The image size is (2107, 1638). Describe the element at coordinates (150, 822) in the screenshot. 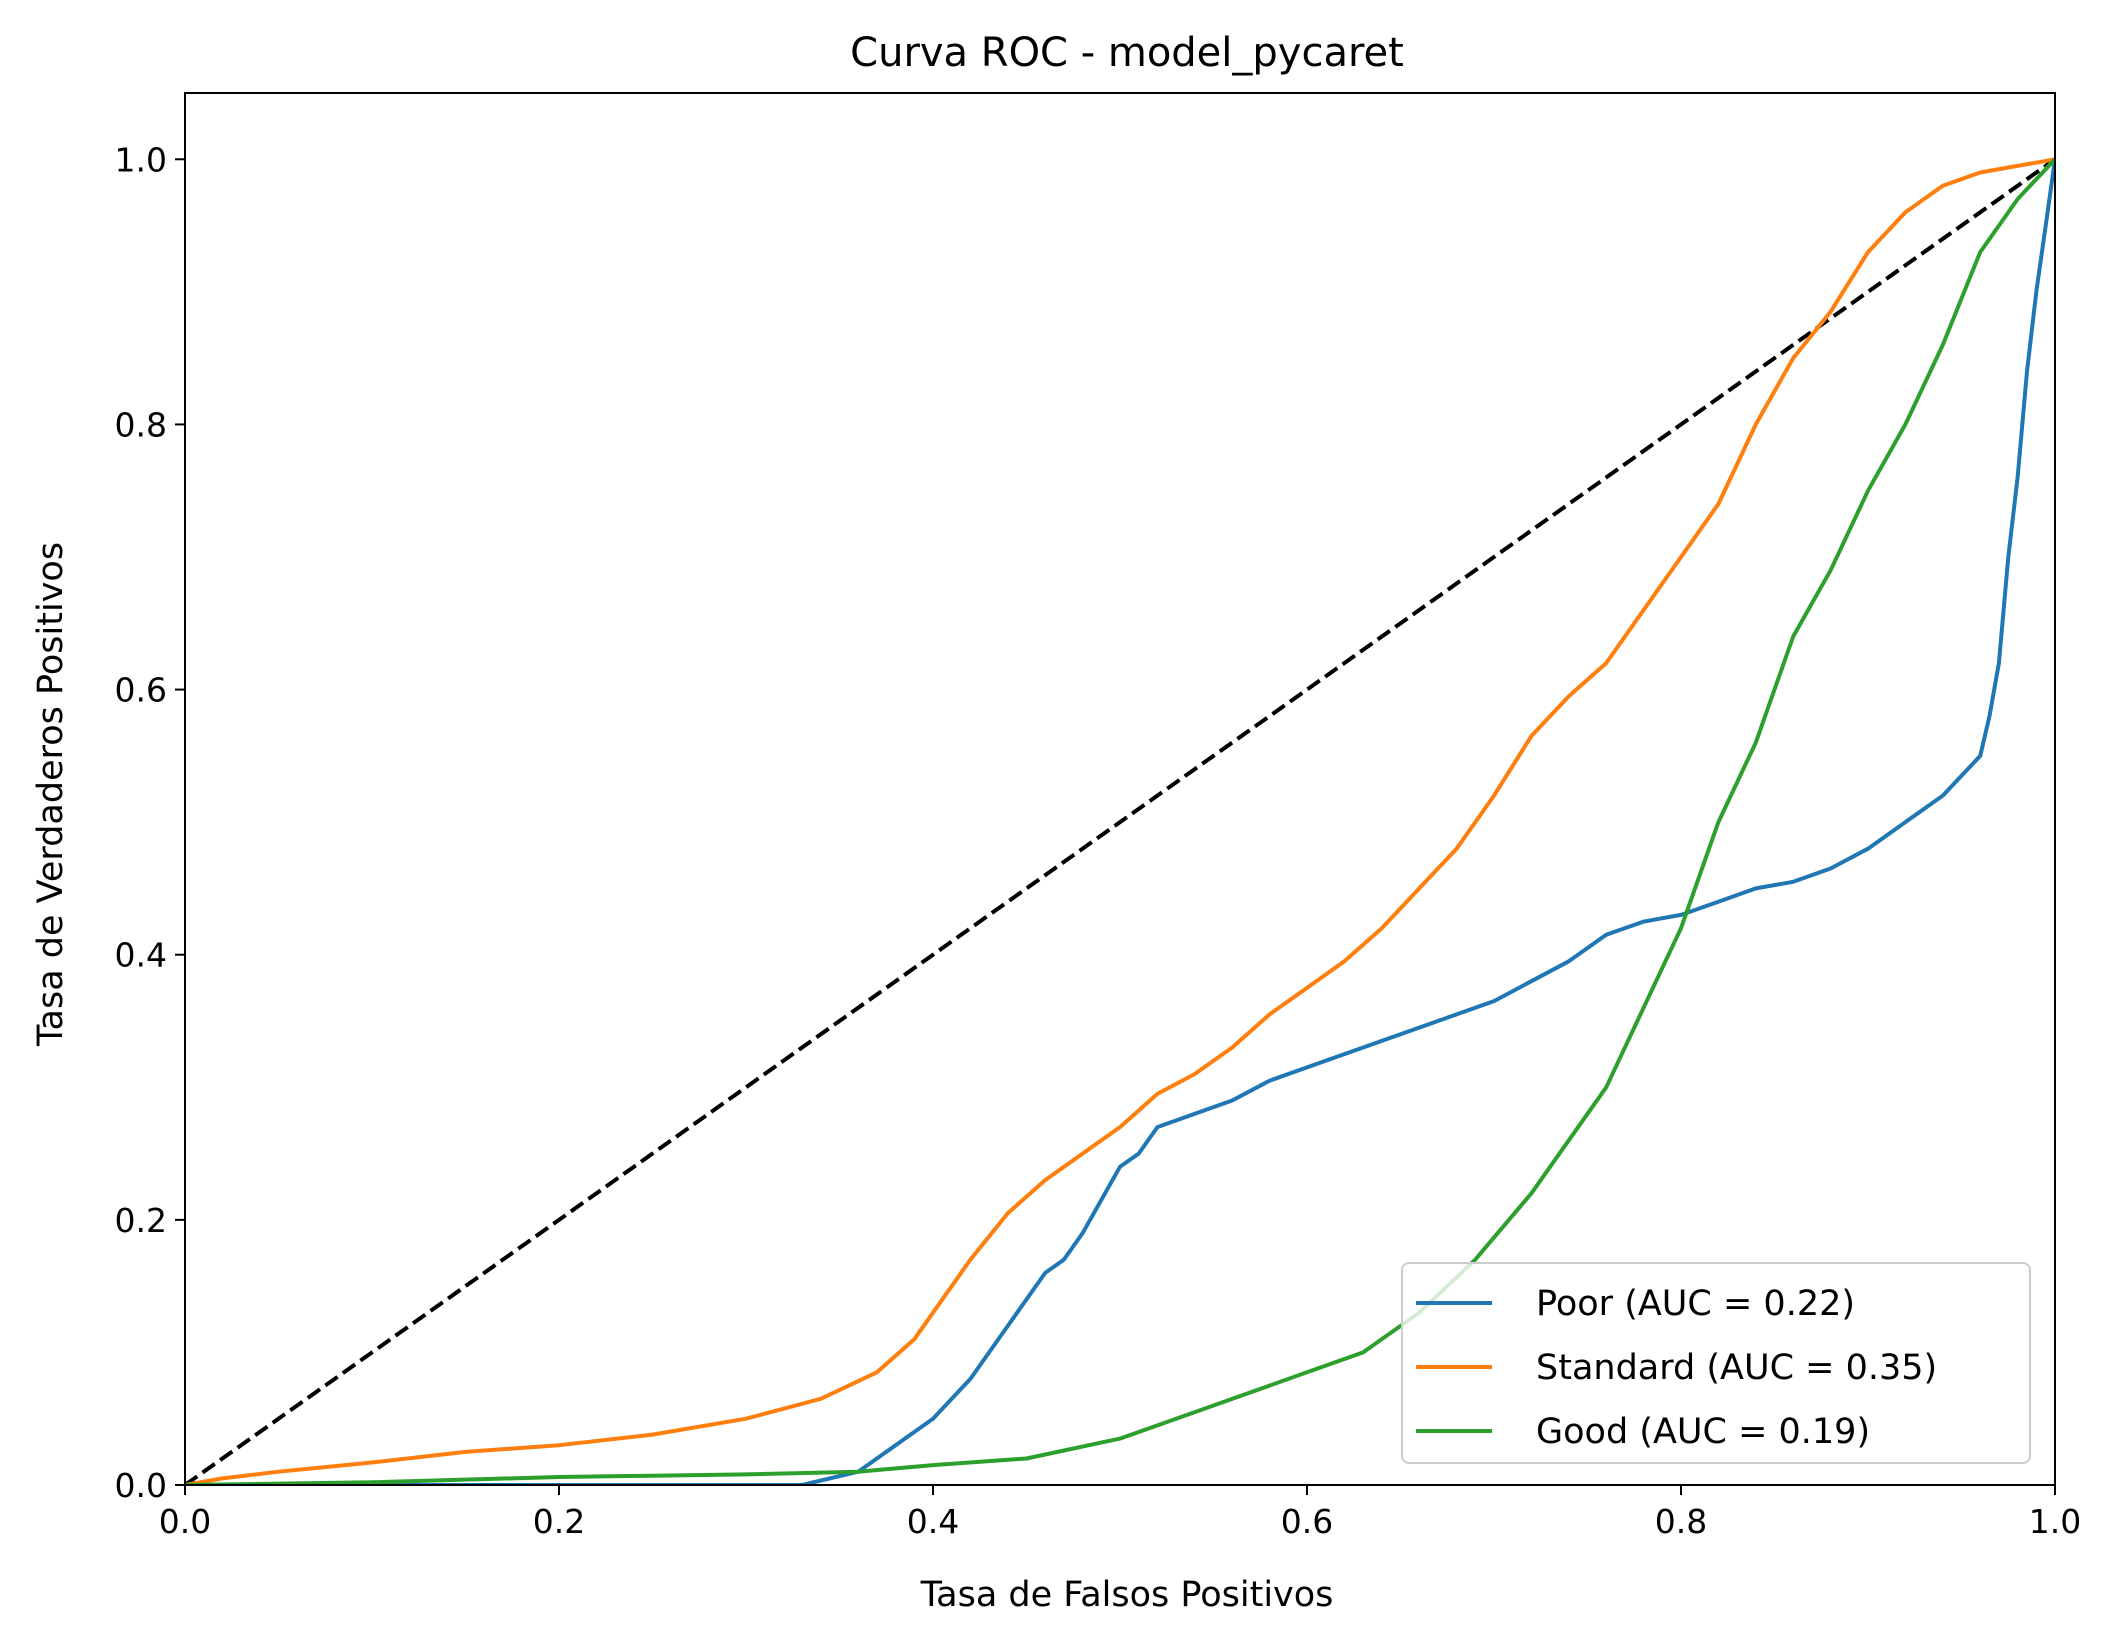

I see `y-axis: 0.0 0.2 0.4 0.6 0.8 1.0` at that location.